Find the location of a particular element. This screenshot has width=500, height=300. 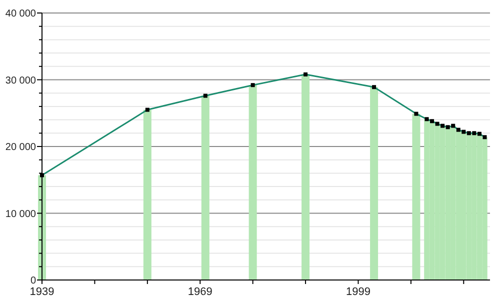

y-tick-label: 40 000 is located at coordinates (20, 14).